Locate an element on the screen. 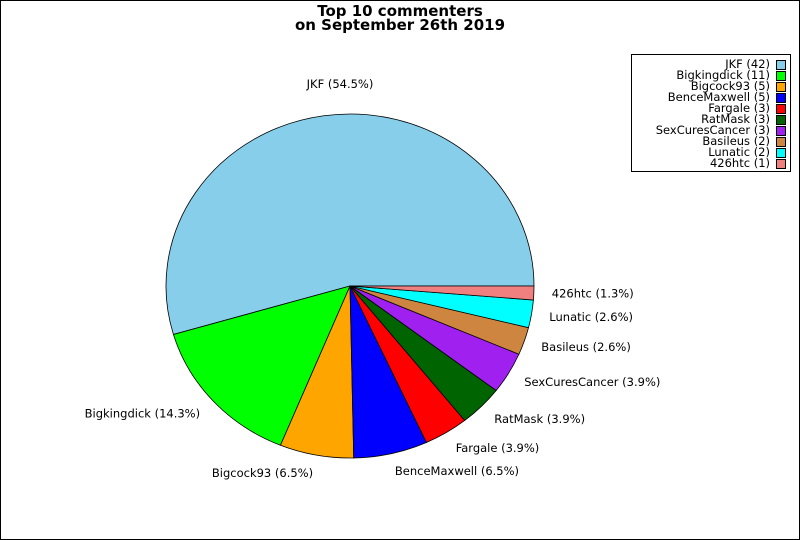  legend-item-bencemaxwell: BenceMaxwell (5) is located at coordinates (726, 97).